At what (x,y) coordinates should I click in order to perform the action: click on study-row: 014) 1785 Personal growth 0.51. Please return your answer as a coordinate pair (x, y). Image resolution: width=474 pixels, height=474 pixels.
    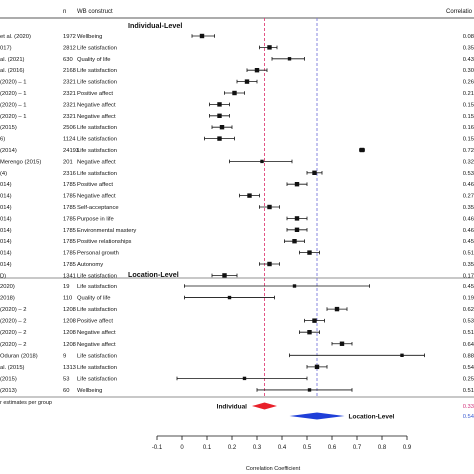
    Looking at the image, I should click on (237, 253).